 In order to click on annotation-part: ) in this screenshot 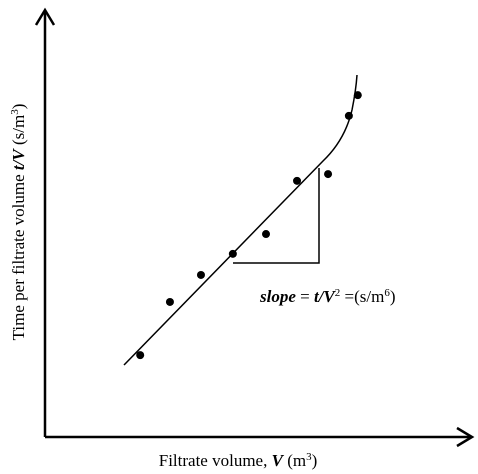, I will do `click(393, 296)`.